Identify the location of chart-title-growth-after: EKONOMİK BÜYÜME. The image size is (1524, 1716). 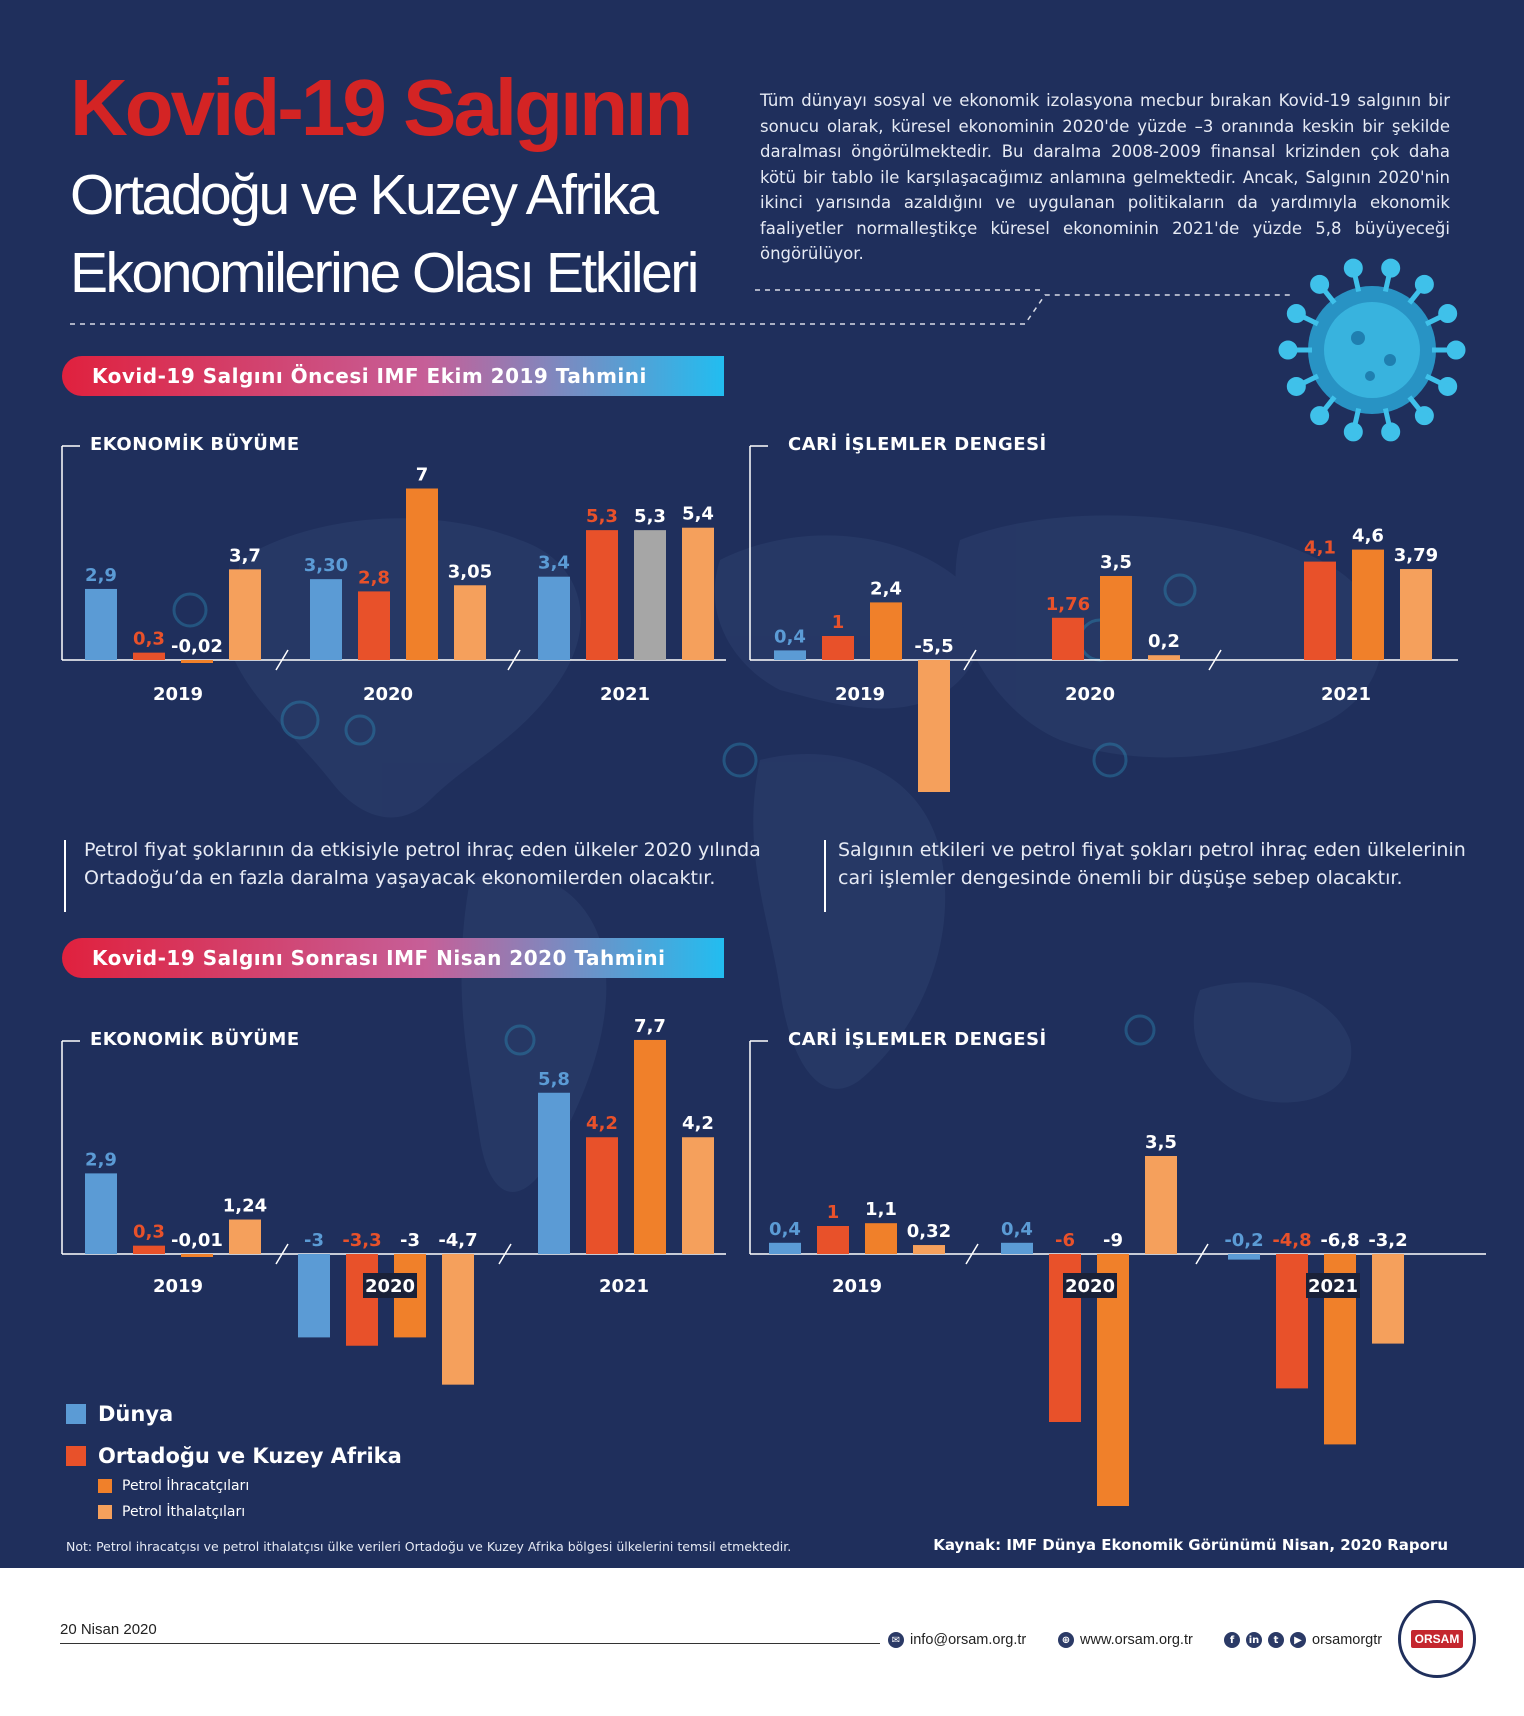
(195, 1039).